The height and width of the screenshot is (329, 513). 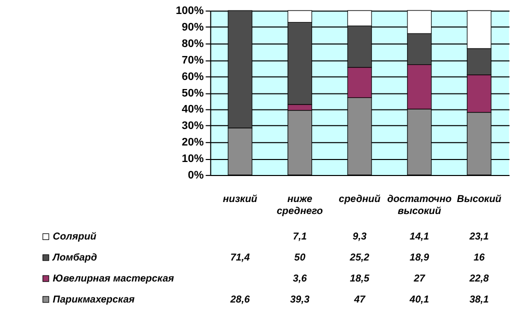 I want to click on data-label: 28,6, so click(x=239, y=300).